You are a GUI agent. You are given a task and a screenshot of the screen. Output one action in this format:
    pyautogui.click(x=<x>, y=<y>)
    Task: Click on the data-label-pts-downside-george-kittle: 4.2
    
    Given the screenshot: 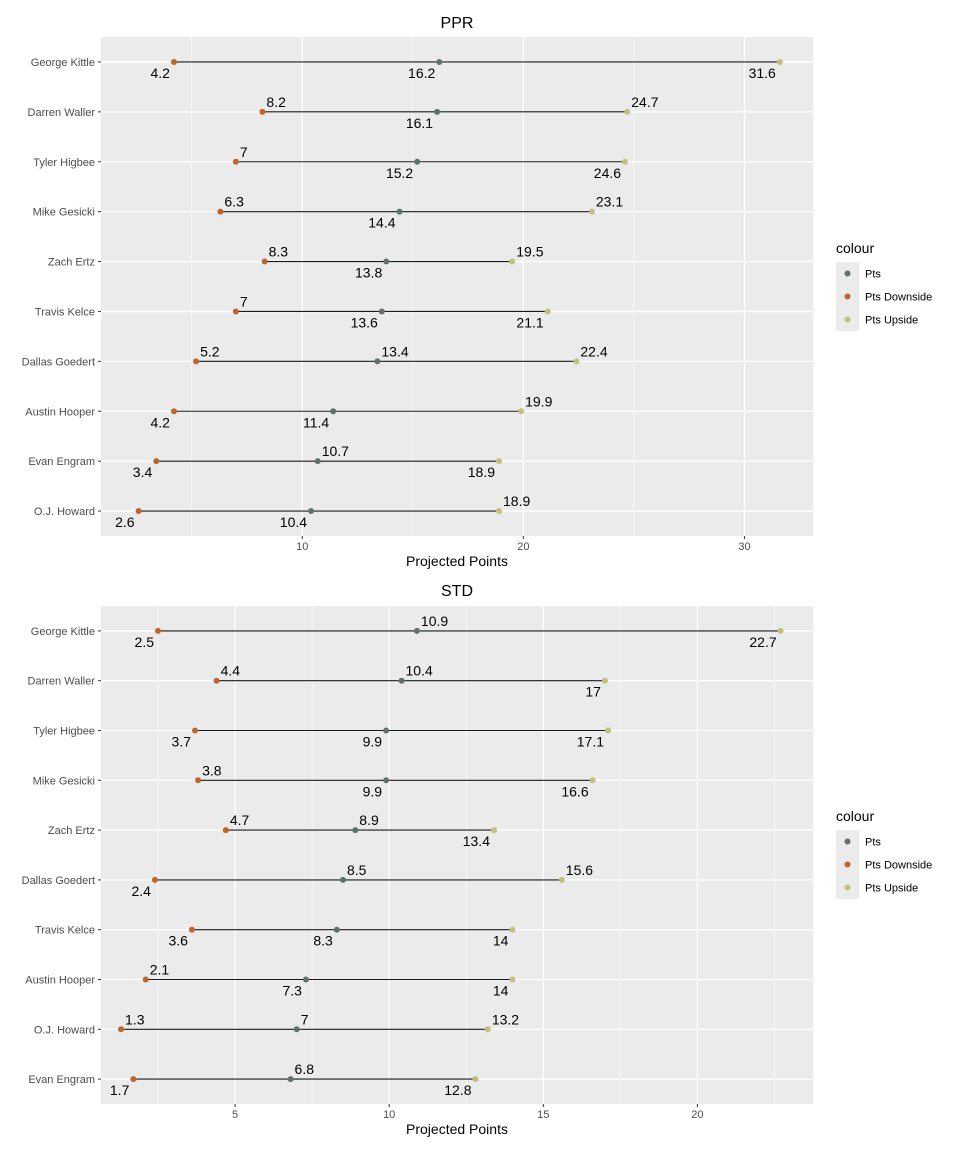 What is the action you would take?
    pyautogui.click(x=161, y=73)
    